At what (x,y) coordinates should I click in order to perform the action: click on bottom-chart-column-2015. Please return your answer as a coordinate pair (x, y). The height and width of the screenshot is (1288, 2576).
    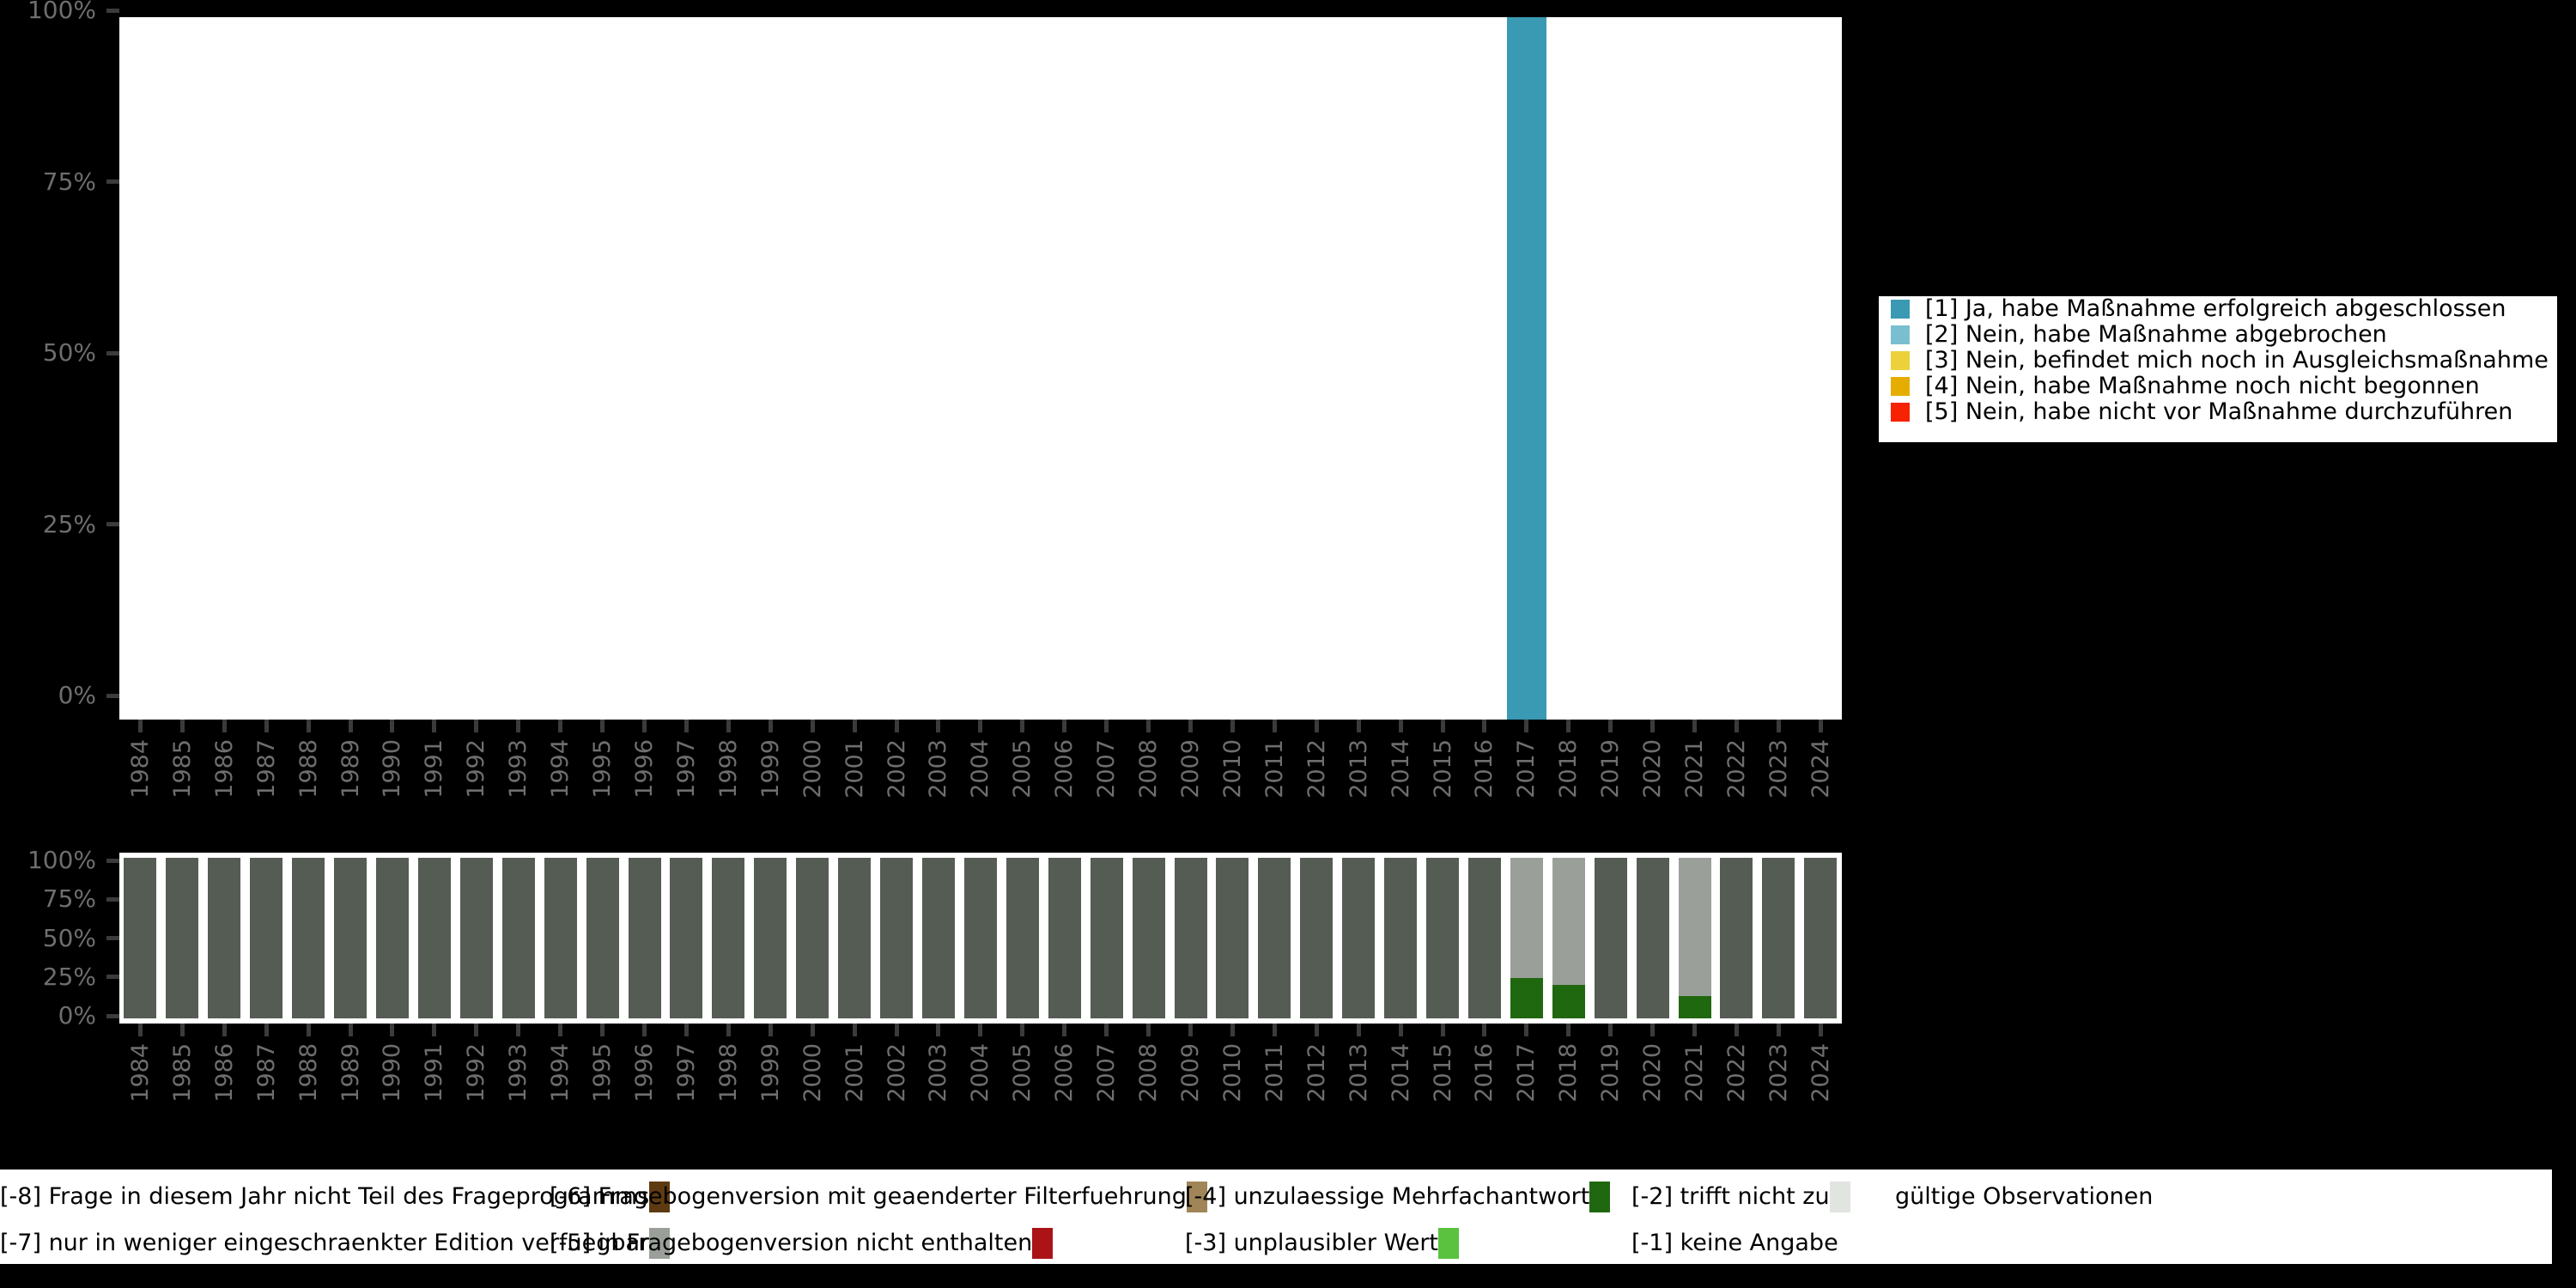
    Looking at the image, I should click on (1443, 938).